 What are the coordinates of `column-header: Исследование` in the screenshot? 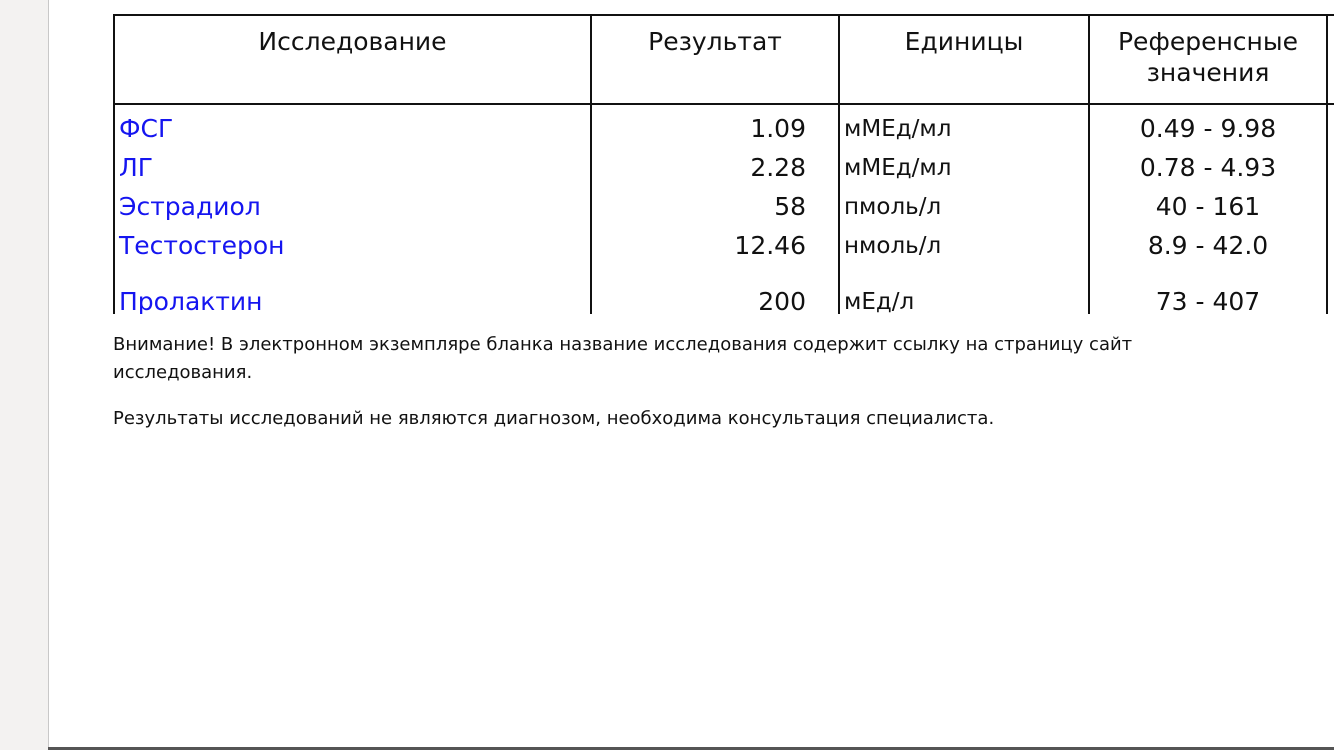 It's located at (352, 59).